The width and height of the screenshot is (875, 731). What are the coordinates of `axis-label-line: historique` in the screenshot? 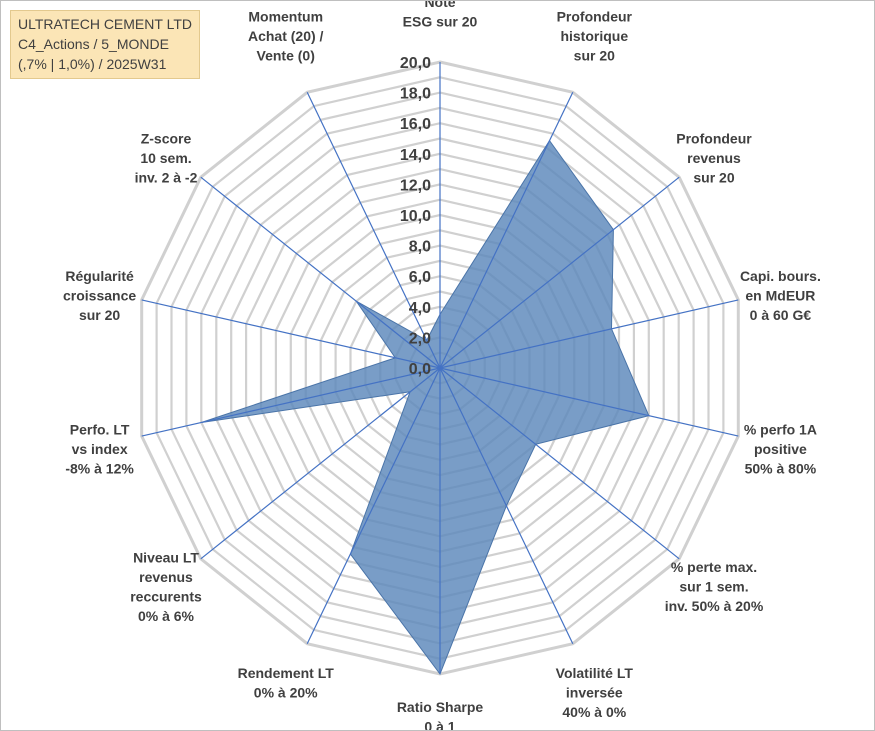 It's located at (594, 36).